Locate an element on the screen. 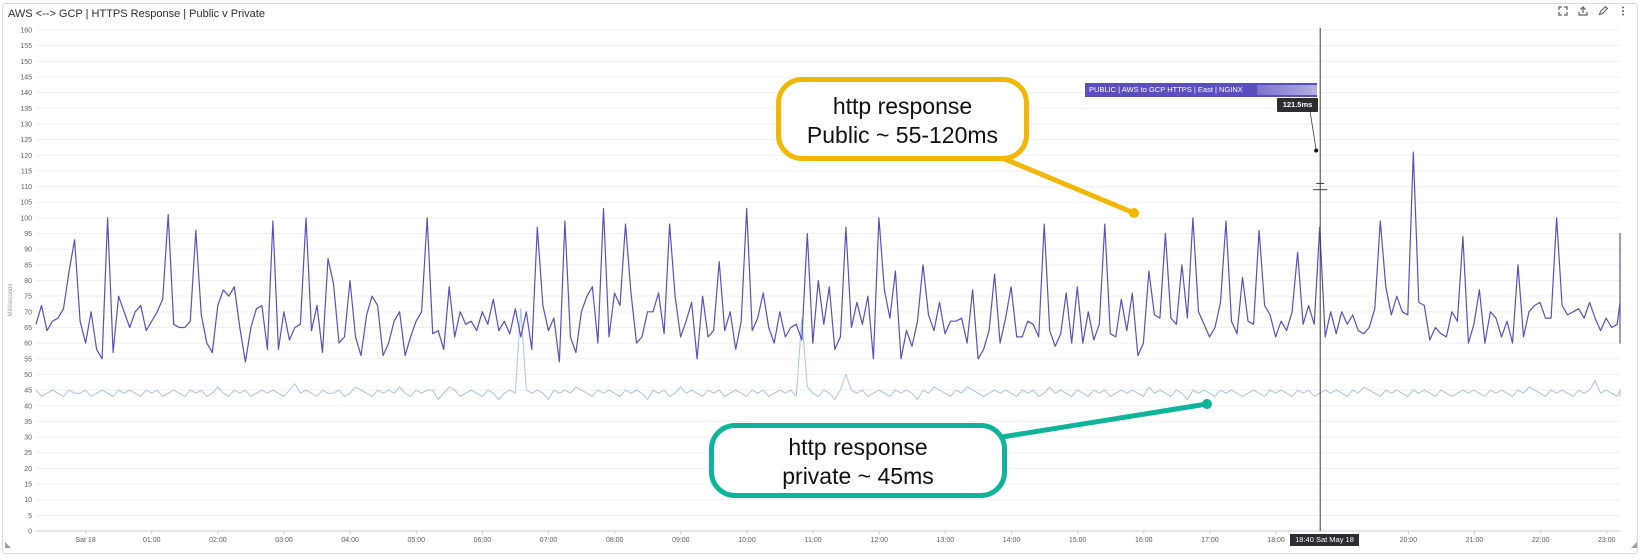 The height and width of the screenshot is (560, 1643). cursor-leader is located at coordinates (1313, 131).